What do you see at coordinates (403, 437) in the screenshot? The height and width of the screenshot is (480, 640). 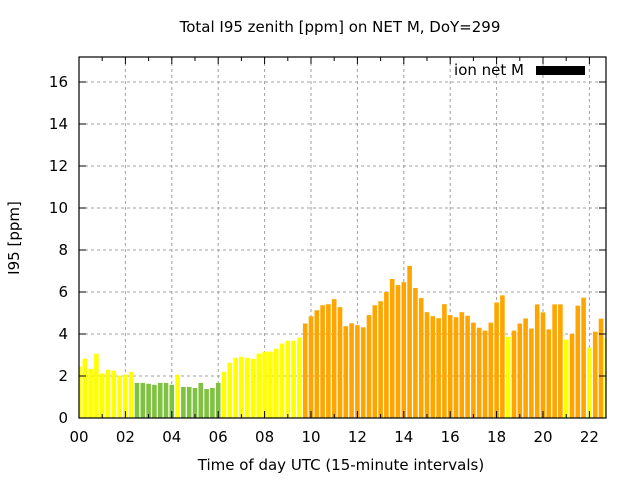 I see `x-tick-label: 14` at bounding box center [403, 437].